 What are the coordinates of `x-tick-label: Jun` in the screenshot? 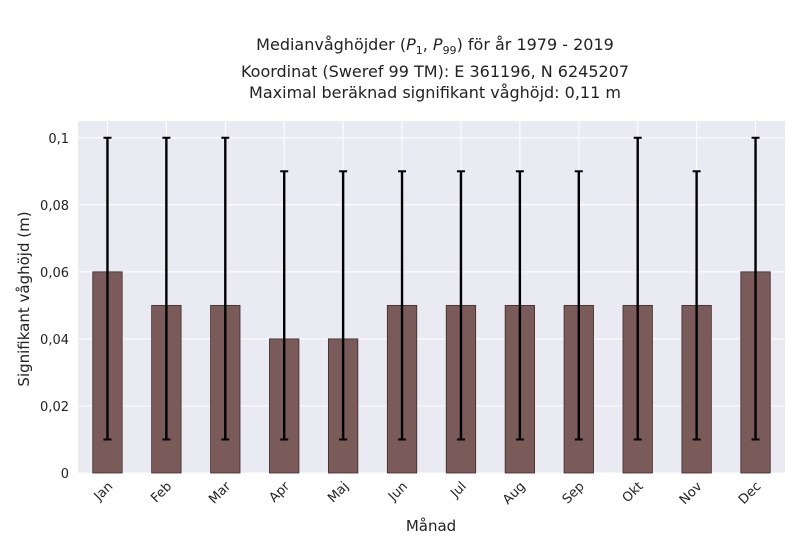 It's located at (398, 492).